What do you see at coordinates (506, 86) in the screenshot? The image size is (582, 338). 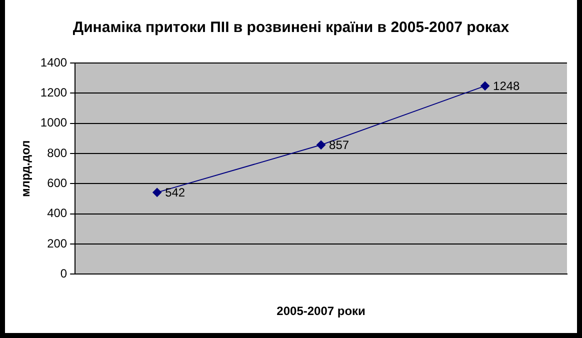 I see `data-label: 1248` at bounding box center [506, 86].